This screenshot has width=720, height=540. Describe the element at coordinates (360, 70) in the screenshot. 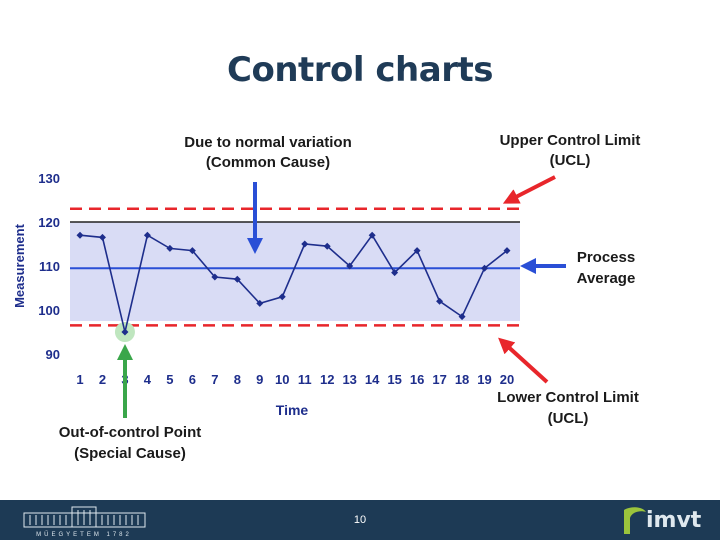

I see `slide-title: Control charts` at that location.